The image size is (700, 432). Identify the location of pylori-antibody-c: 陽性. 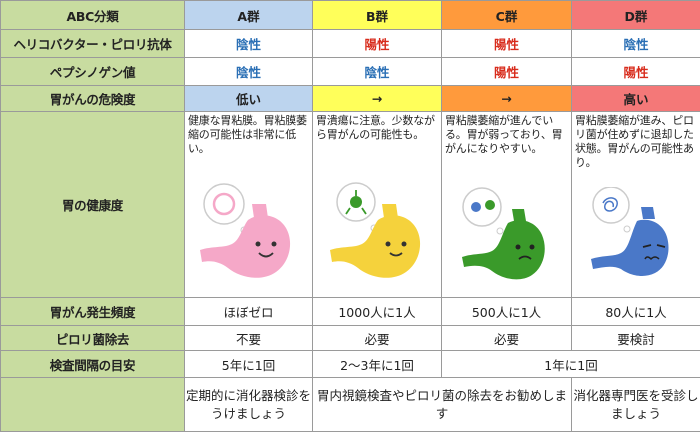
(507, 44).